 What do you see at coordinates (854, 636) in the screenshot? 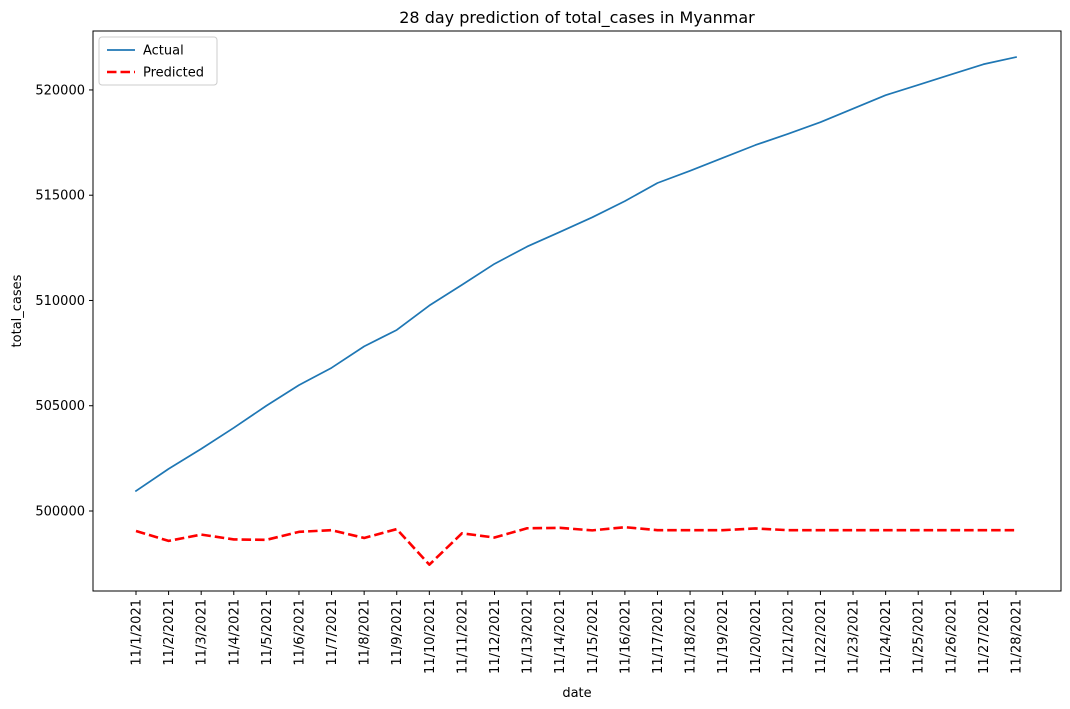
I see `x-tick-label: 11/23/2021` at bounding box center [854, 636].